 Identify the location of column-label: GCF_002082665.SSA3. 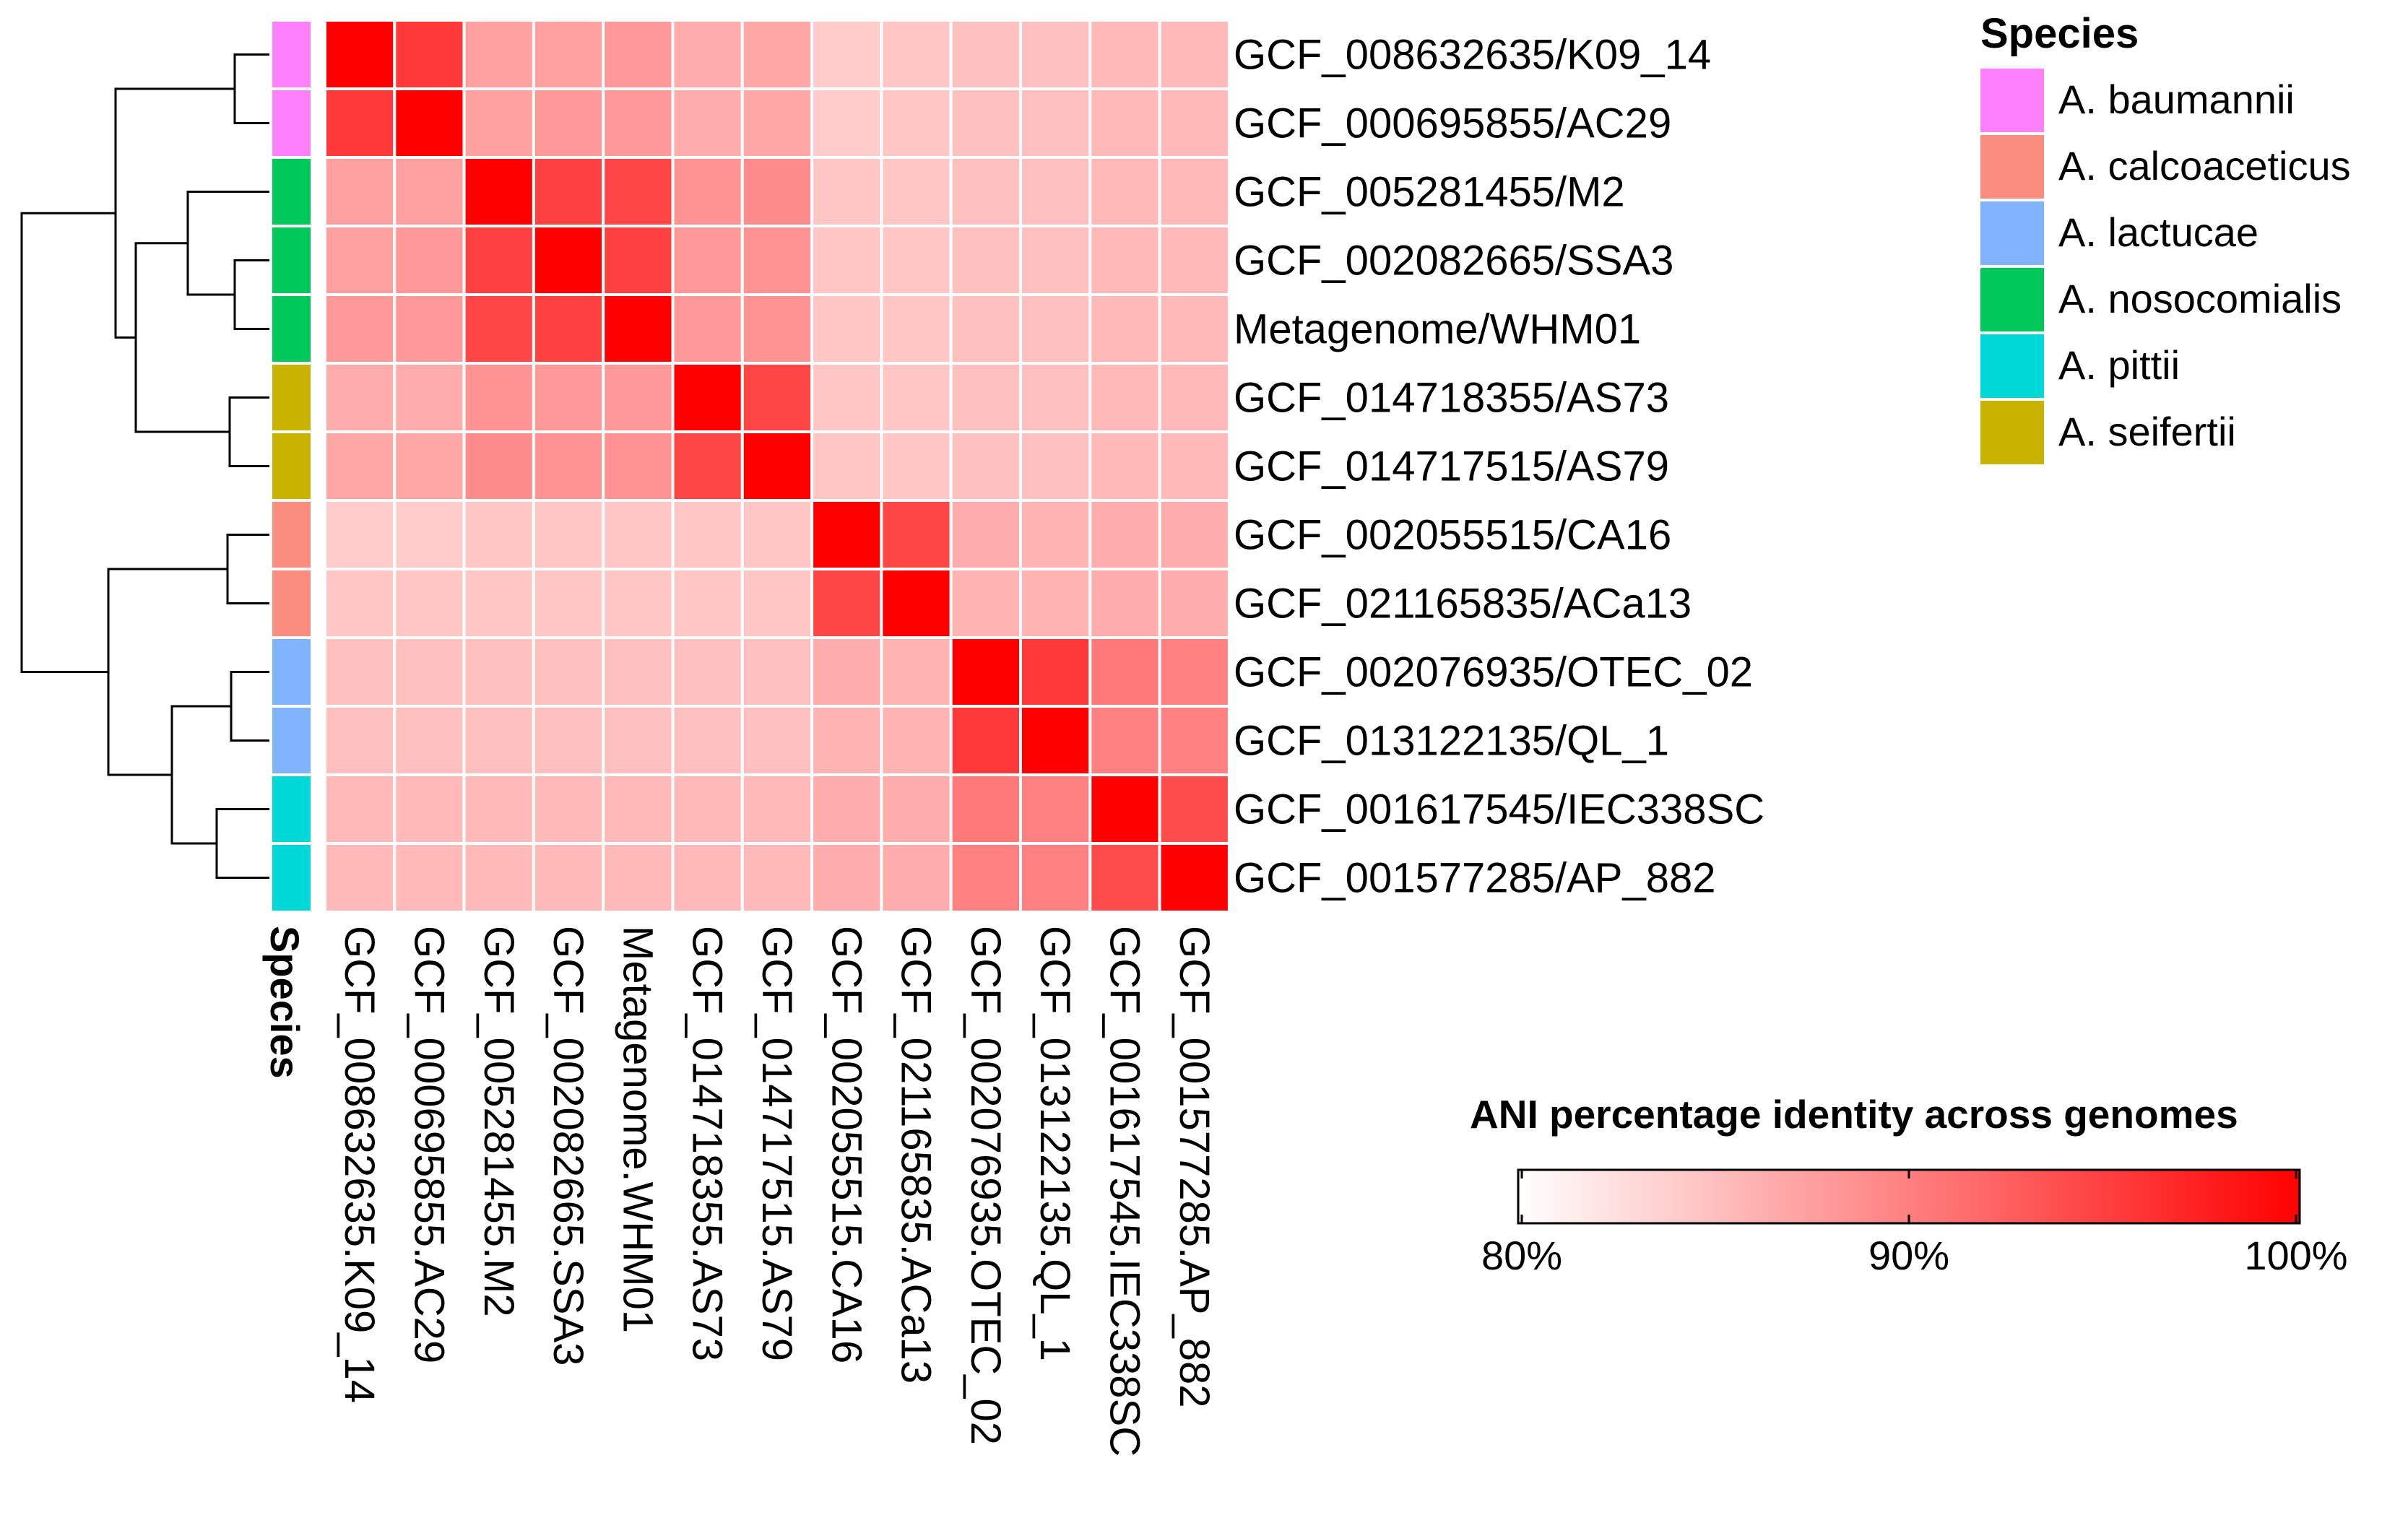
(568, 1146).